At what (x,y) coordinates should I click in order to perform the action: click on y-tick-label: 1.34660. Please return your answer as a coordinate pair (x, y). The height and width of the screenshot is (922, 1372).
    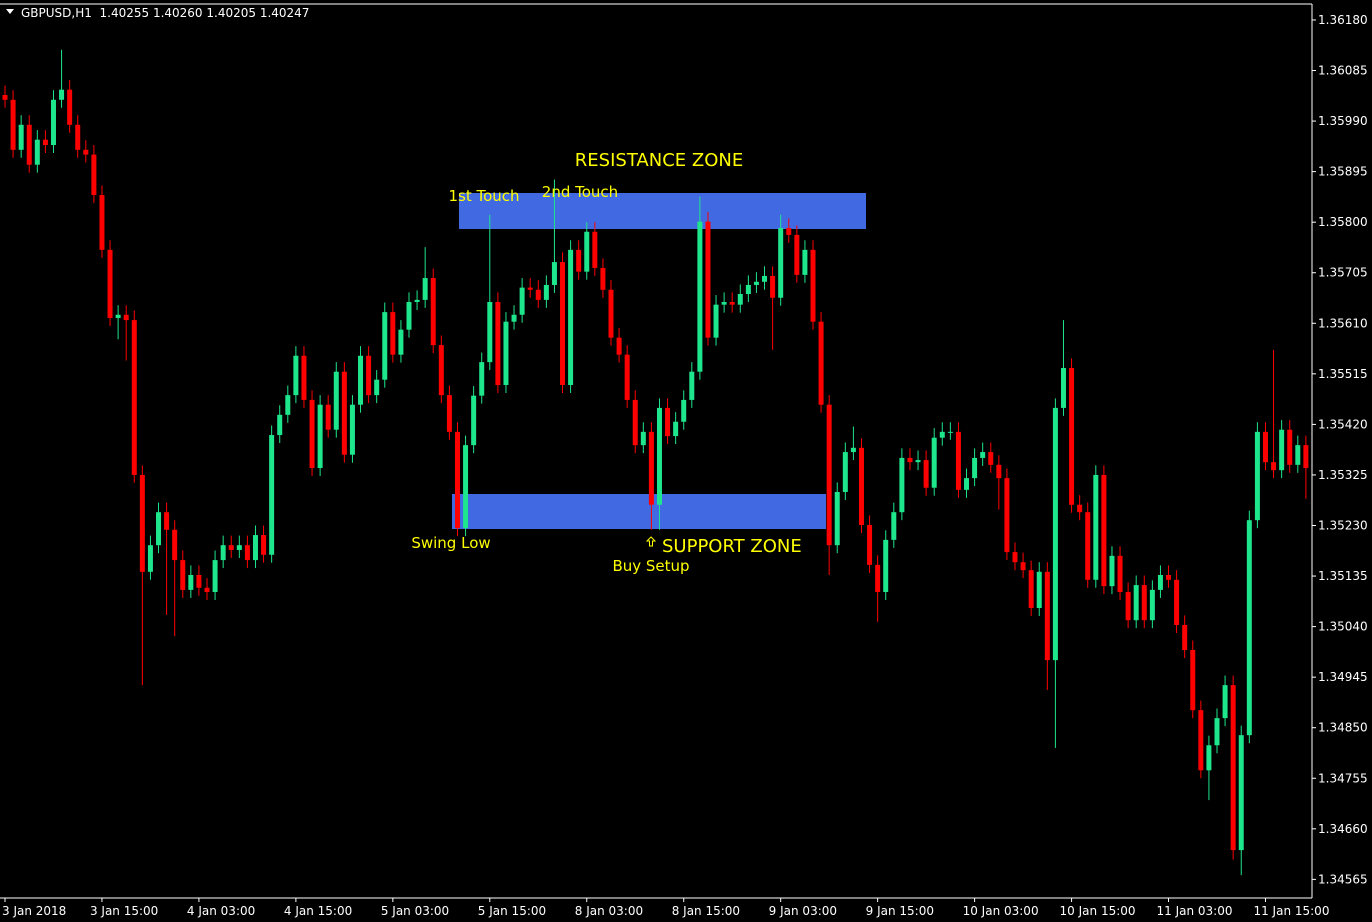
    Looking at the image, I should click on (1343, 829).